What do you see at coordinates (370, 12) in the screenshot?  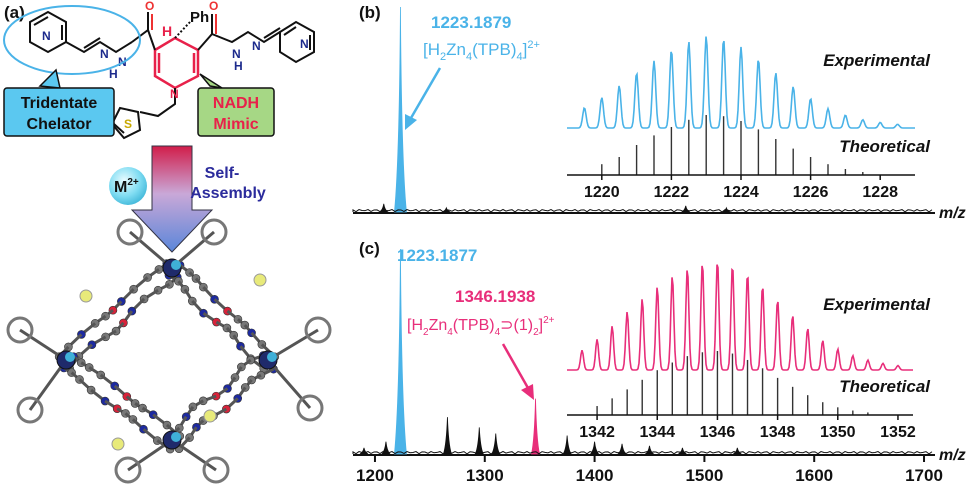 I see `panel-b-label: (b)` at bounding box center [370, 12].